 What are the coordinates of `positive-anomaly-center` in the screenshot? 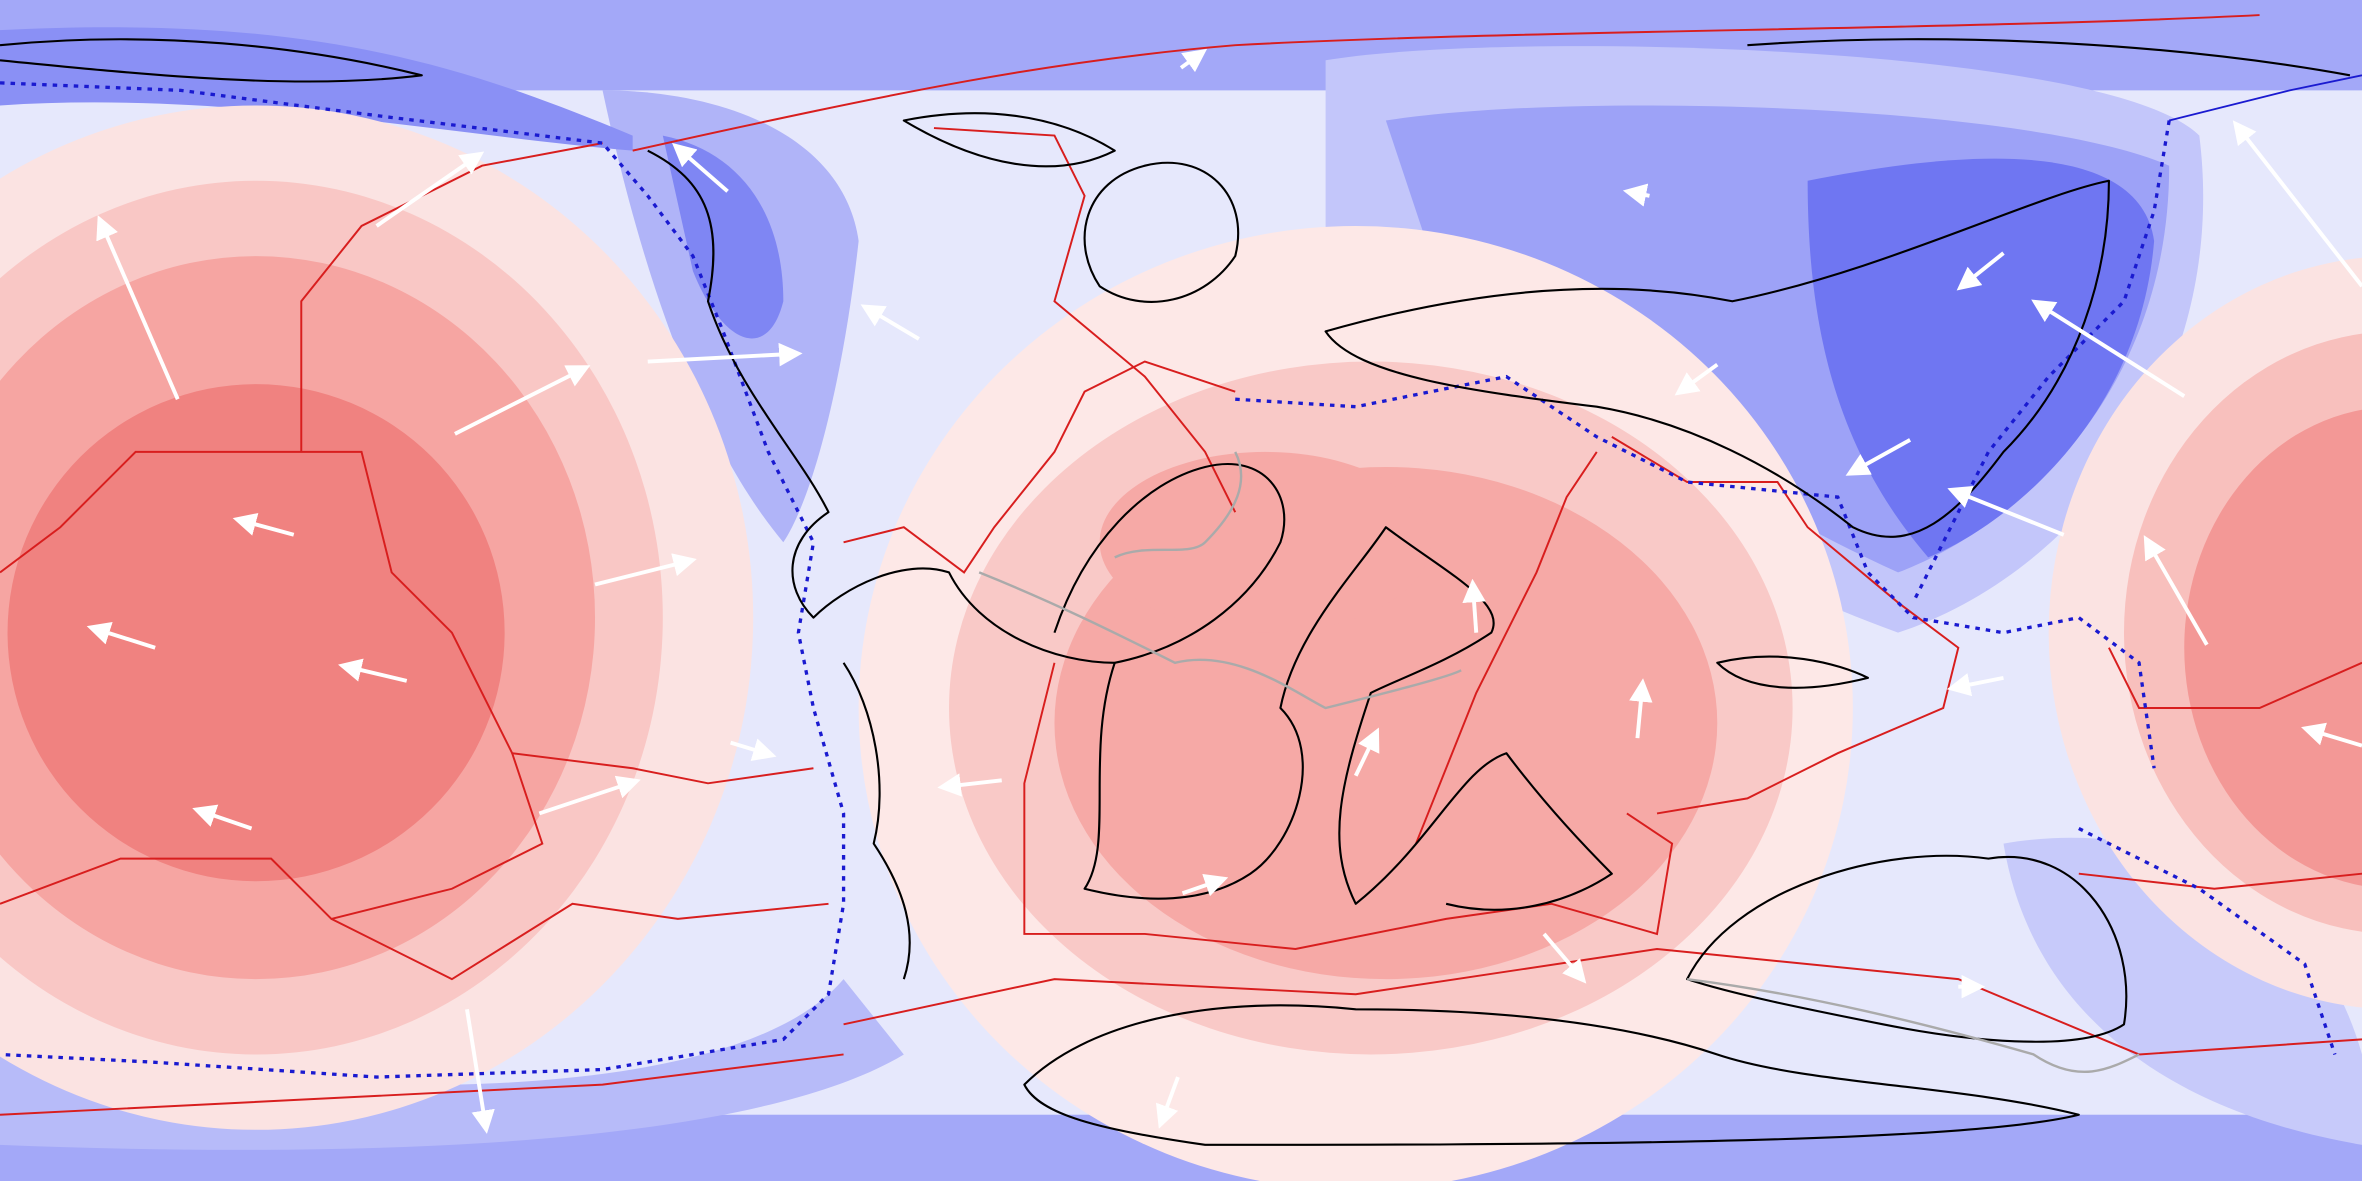 It's located at (1265, 542).